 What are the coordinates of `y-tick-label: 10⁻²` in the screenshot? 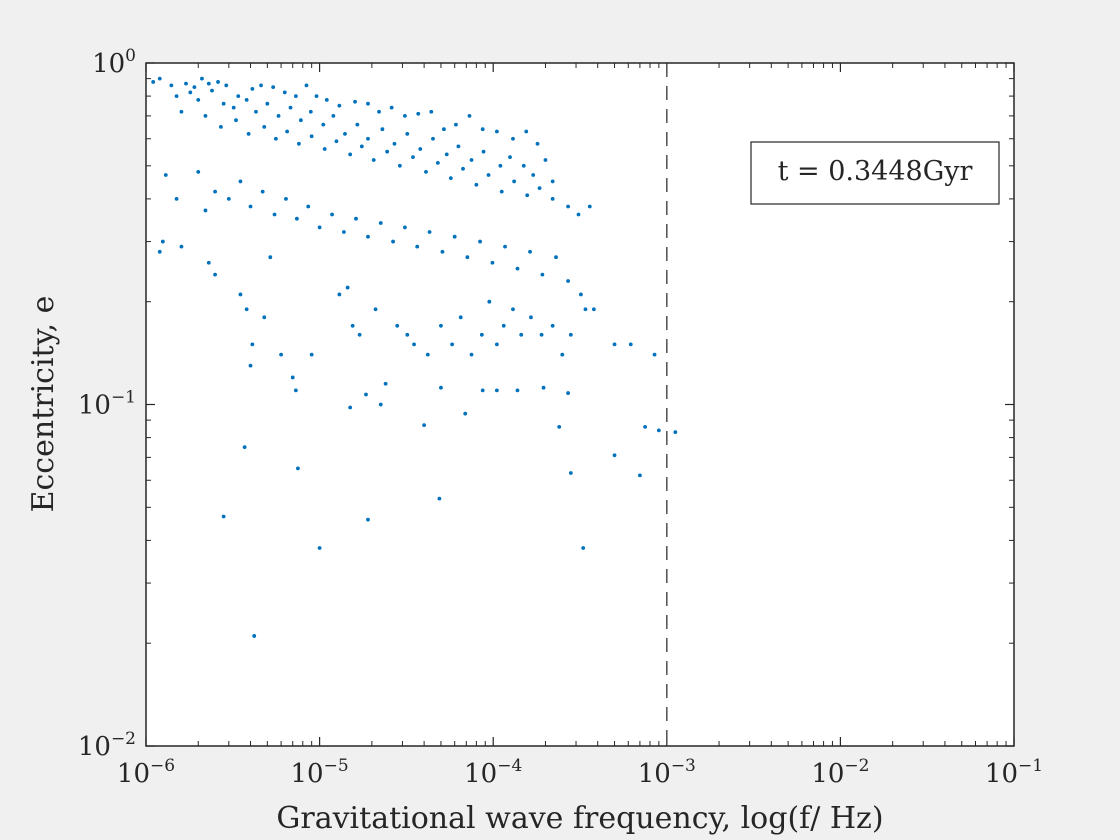 It's located at (107, 745).